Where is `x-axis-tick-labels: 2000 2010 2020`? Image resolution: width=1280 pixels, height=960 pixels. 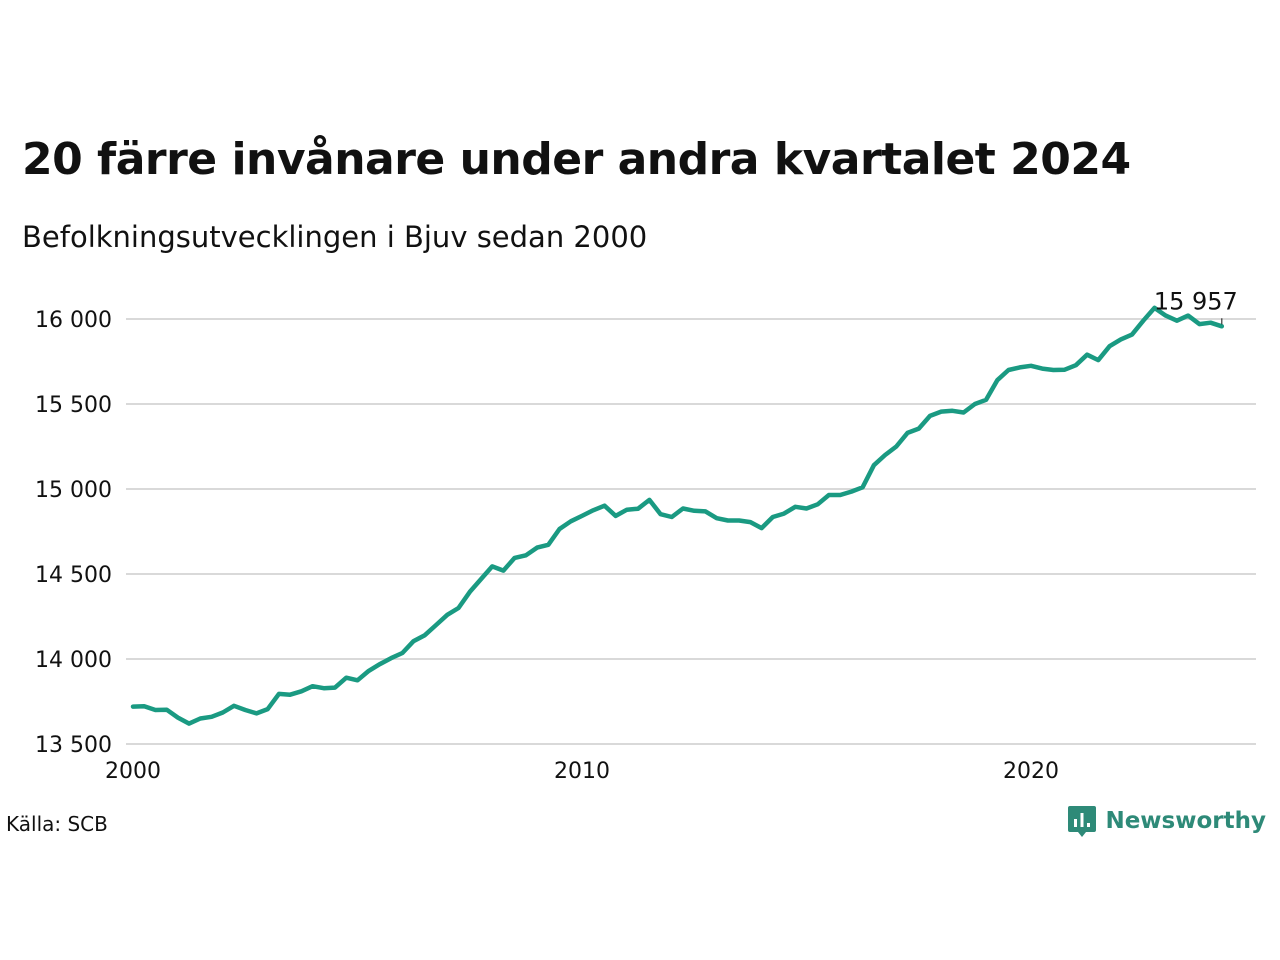
x-axis-tick-labels: 2000 2010 2020 is located at coordinates (582, 771).